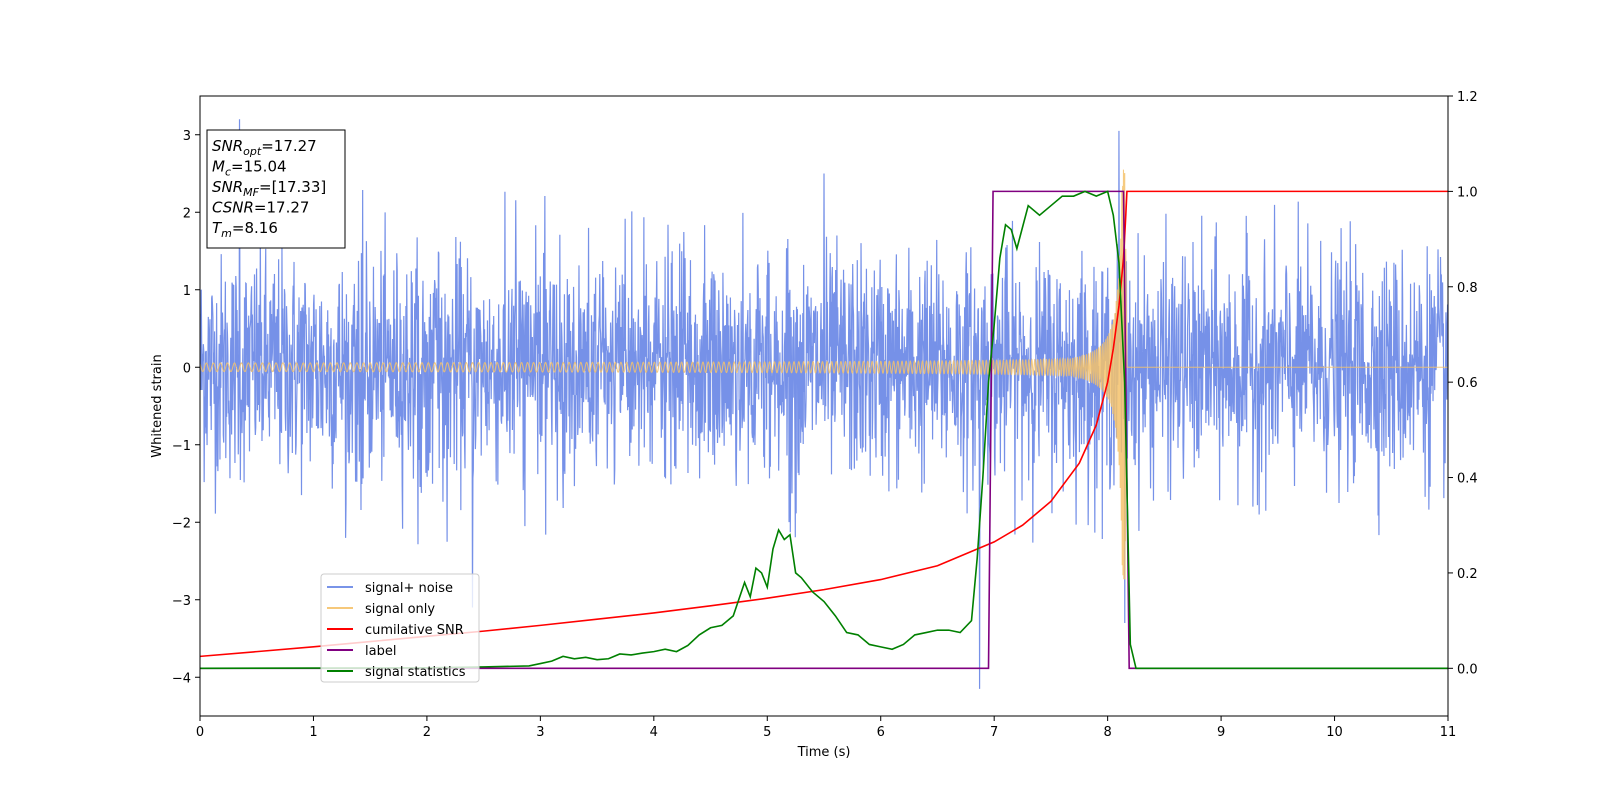  What do you see at coordinates (187, 213) in the screenshot?
I see `y-tick-label: 2` at bounding box center [187, 213].